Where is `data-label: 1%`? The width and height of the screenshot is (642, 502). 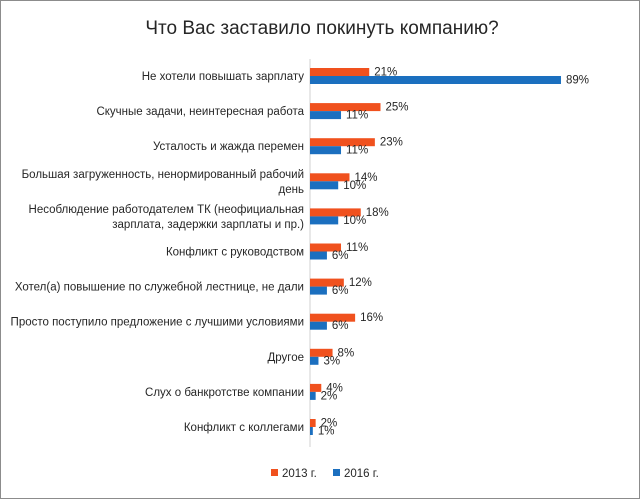
data-label: 1% is located at coordinates (326, 432).